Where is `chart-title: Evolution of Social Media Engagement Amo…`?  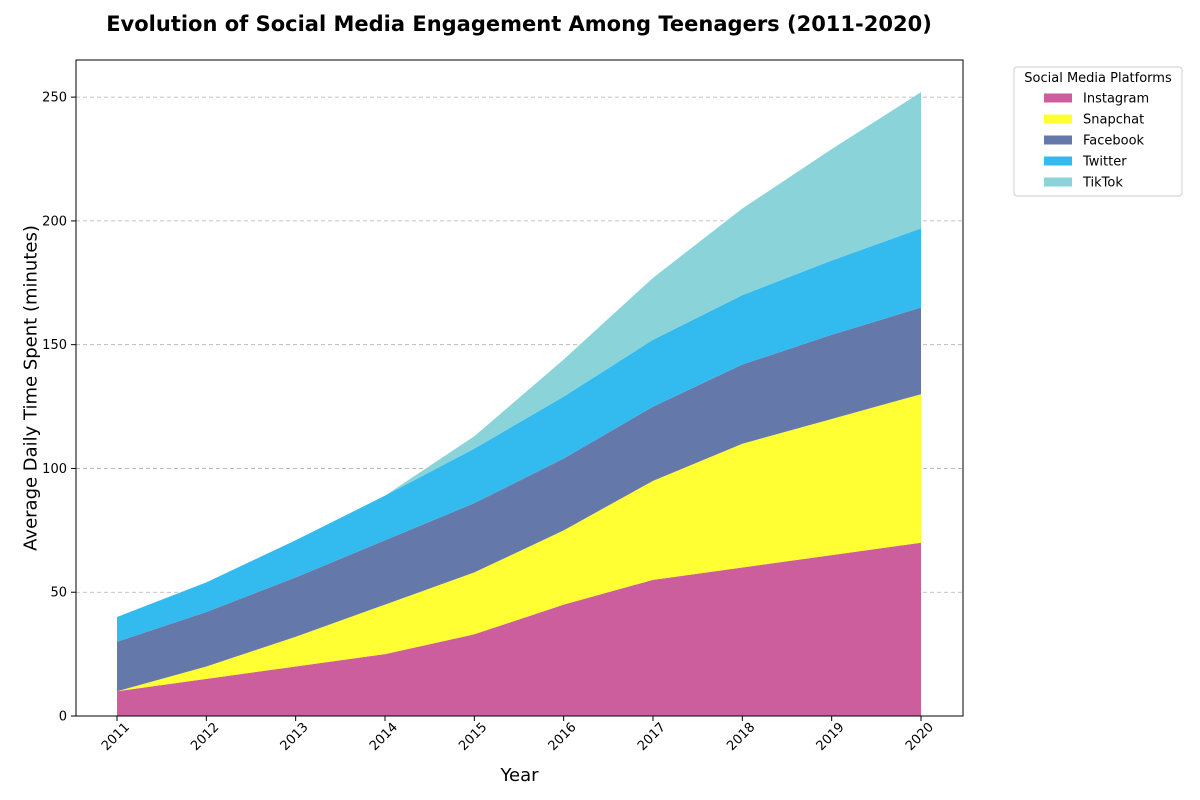 chart-title: Evolution of Social Media Engagement Amo… is located at coordinates (519, 24).